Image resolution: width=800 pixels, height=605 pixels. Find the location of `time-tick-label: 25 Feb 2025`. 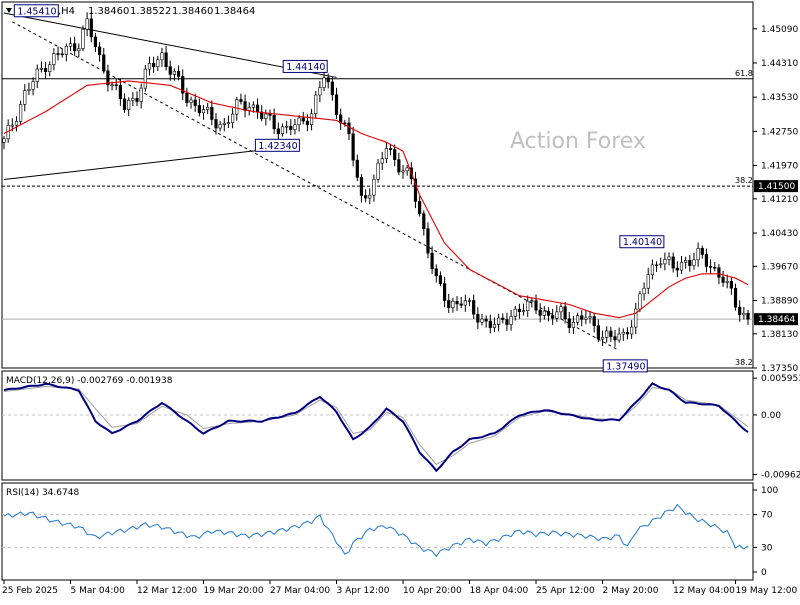

time-tick-label: 25 Feb 2025 is located at coordinates (30, 591).